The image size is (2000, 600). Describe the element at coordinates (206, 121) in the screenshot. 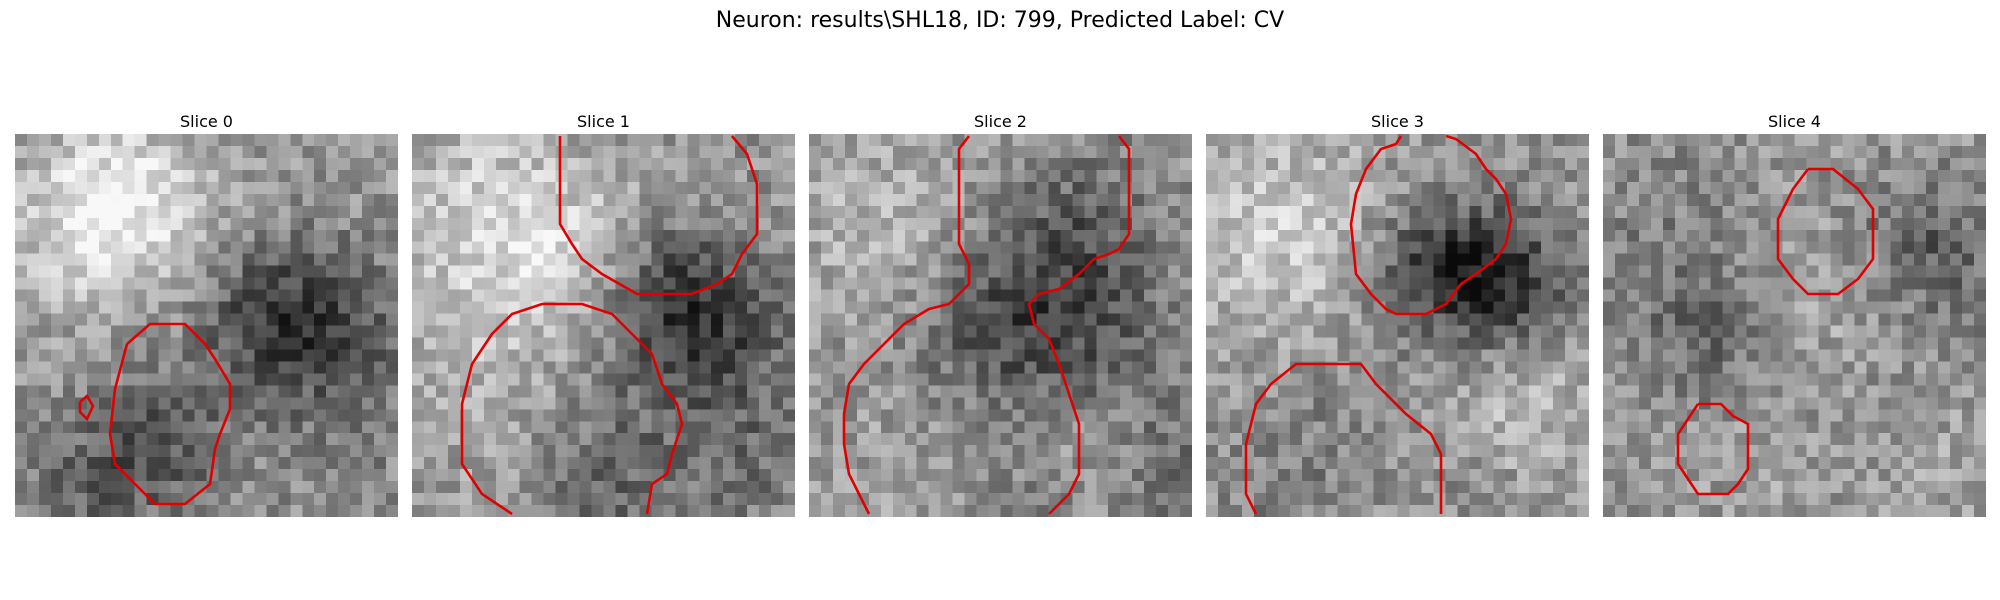

I see `slice-title: Slice 0` at that location.